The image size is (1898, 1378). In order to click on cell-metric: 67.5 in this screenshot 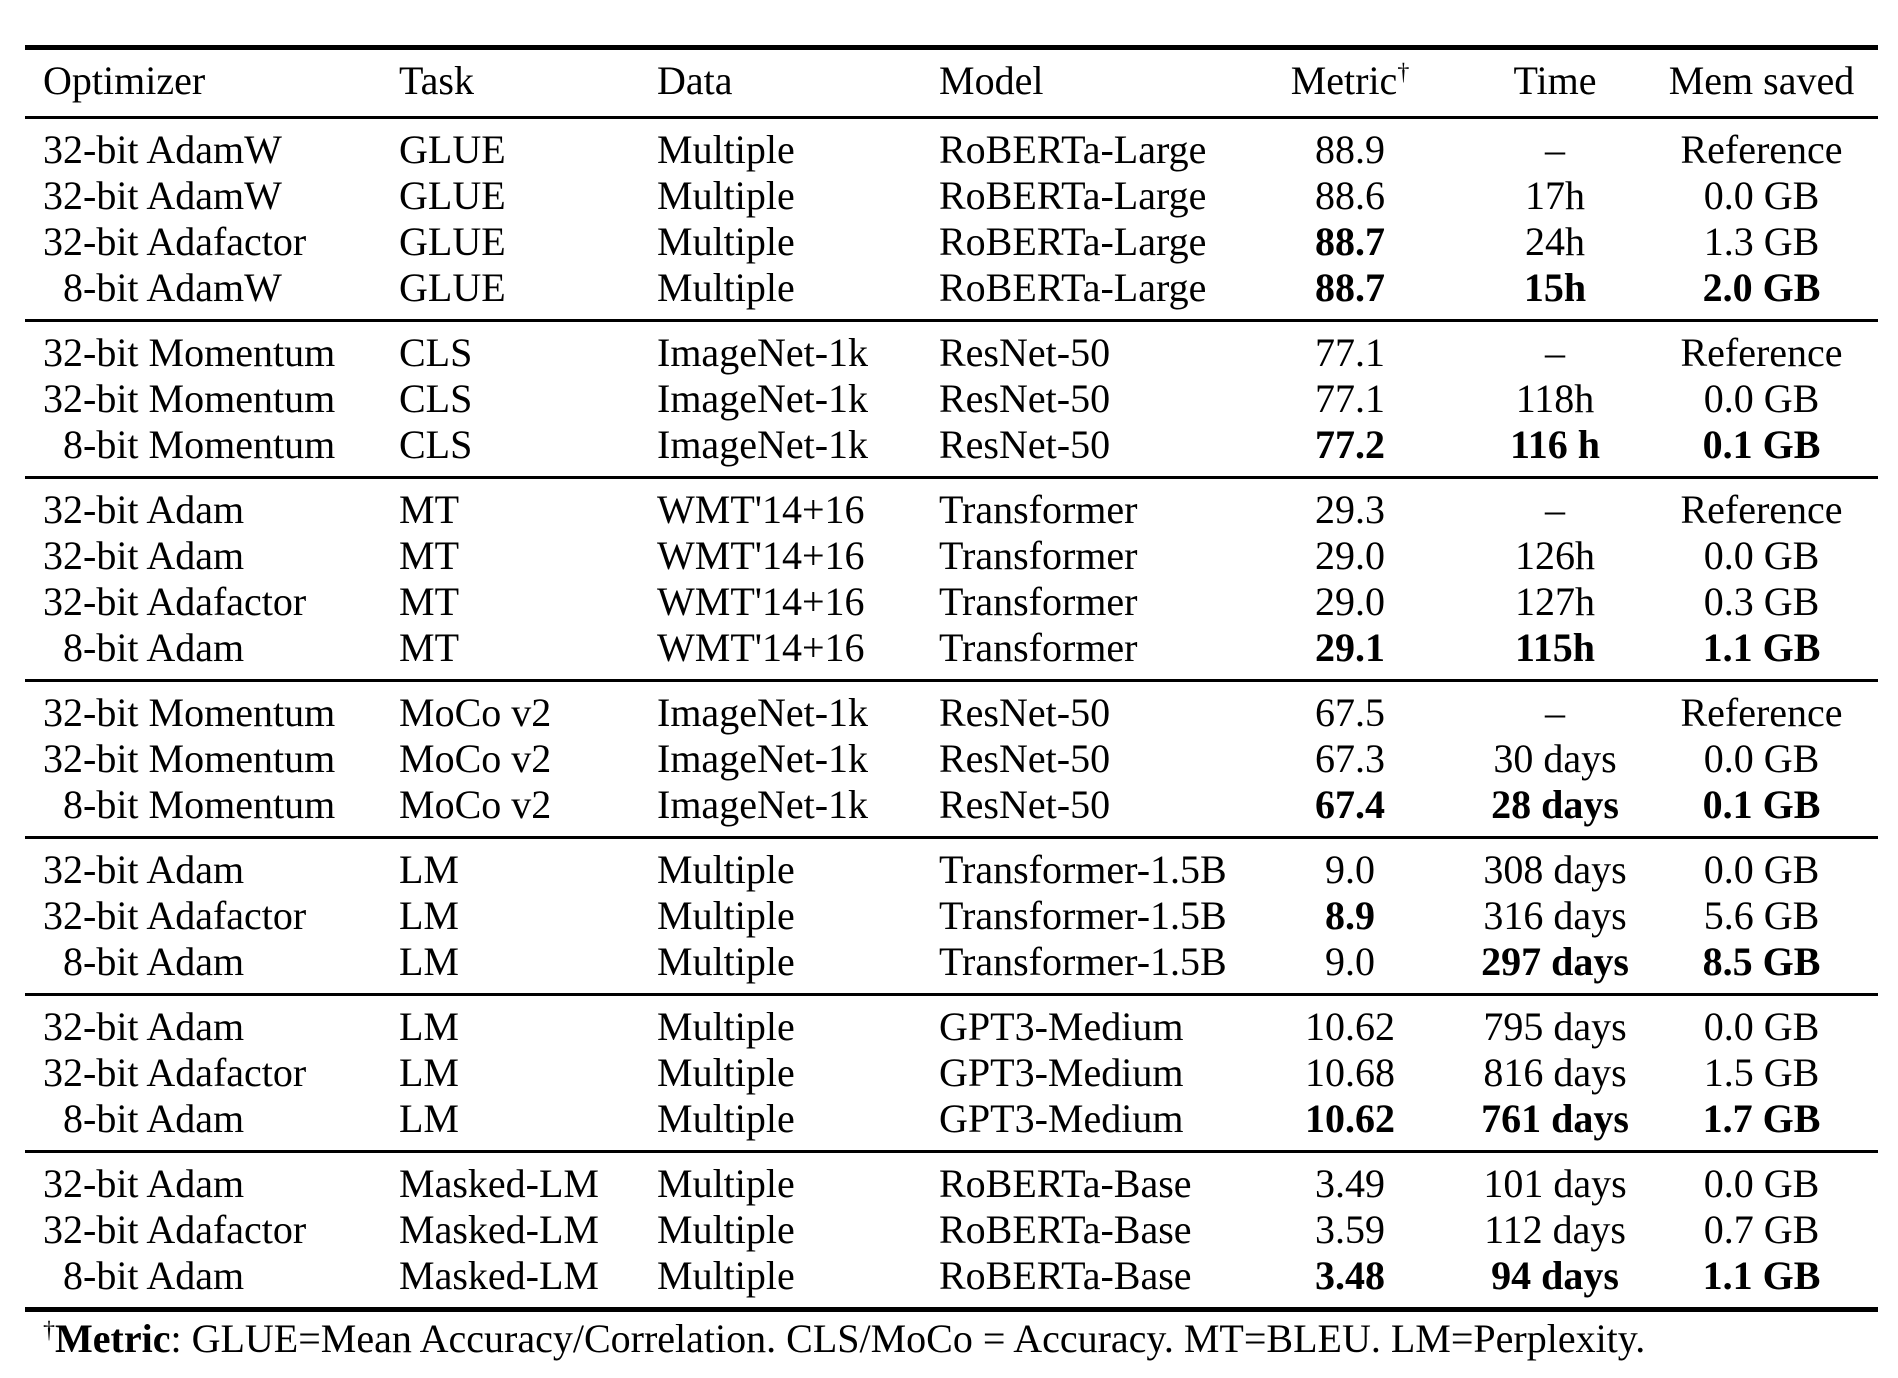, I will do `click(1350, 712)`.